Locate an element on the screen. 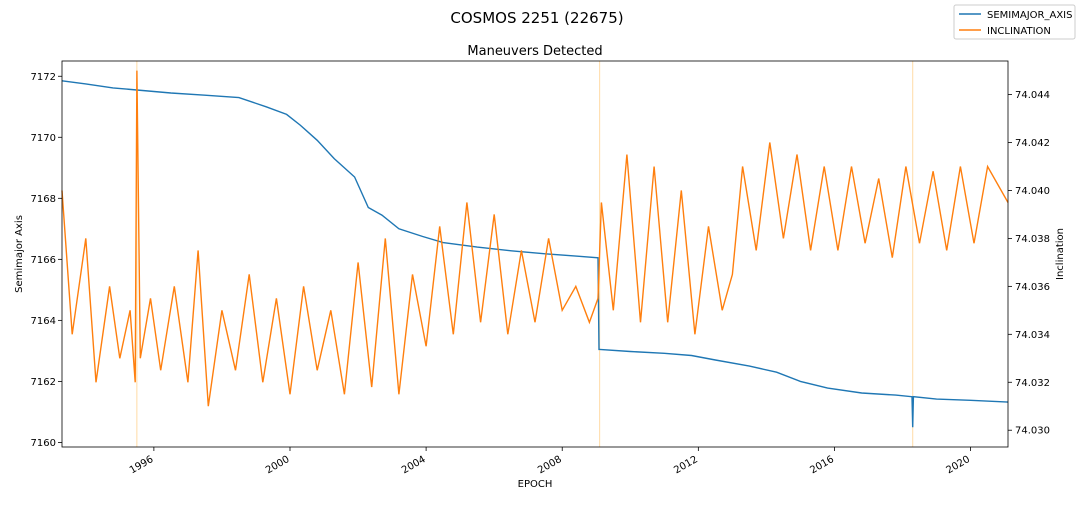 The image size is (1080, 508). x-tick-label: 2000 is located at coordinates (278, 465).